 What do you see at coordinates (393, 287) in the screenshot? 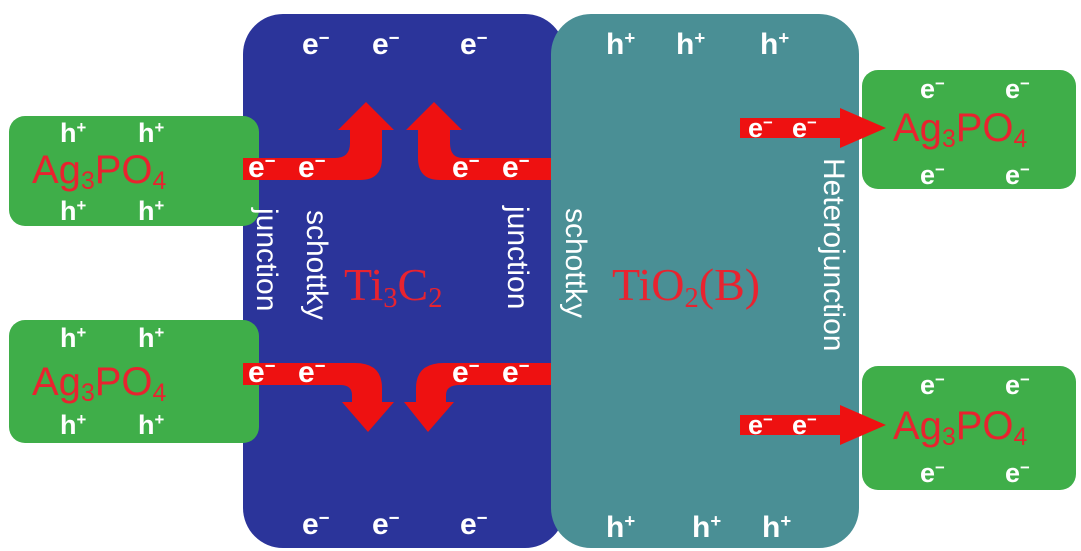
I see `ti3c2-label: Ti3C2` at bounding box center [393, 287].